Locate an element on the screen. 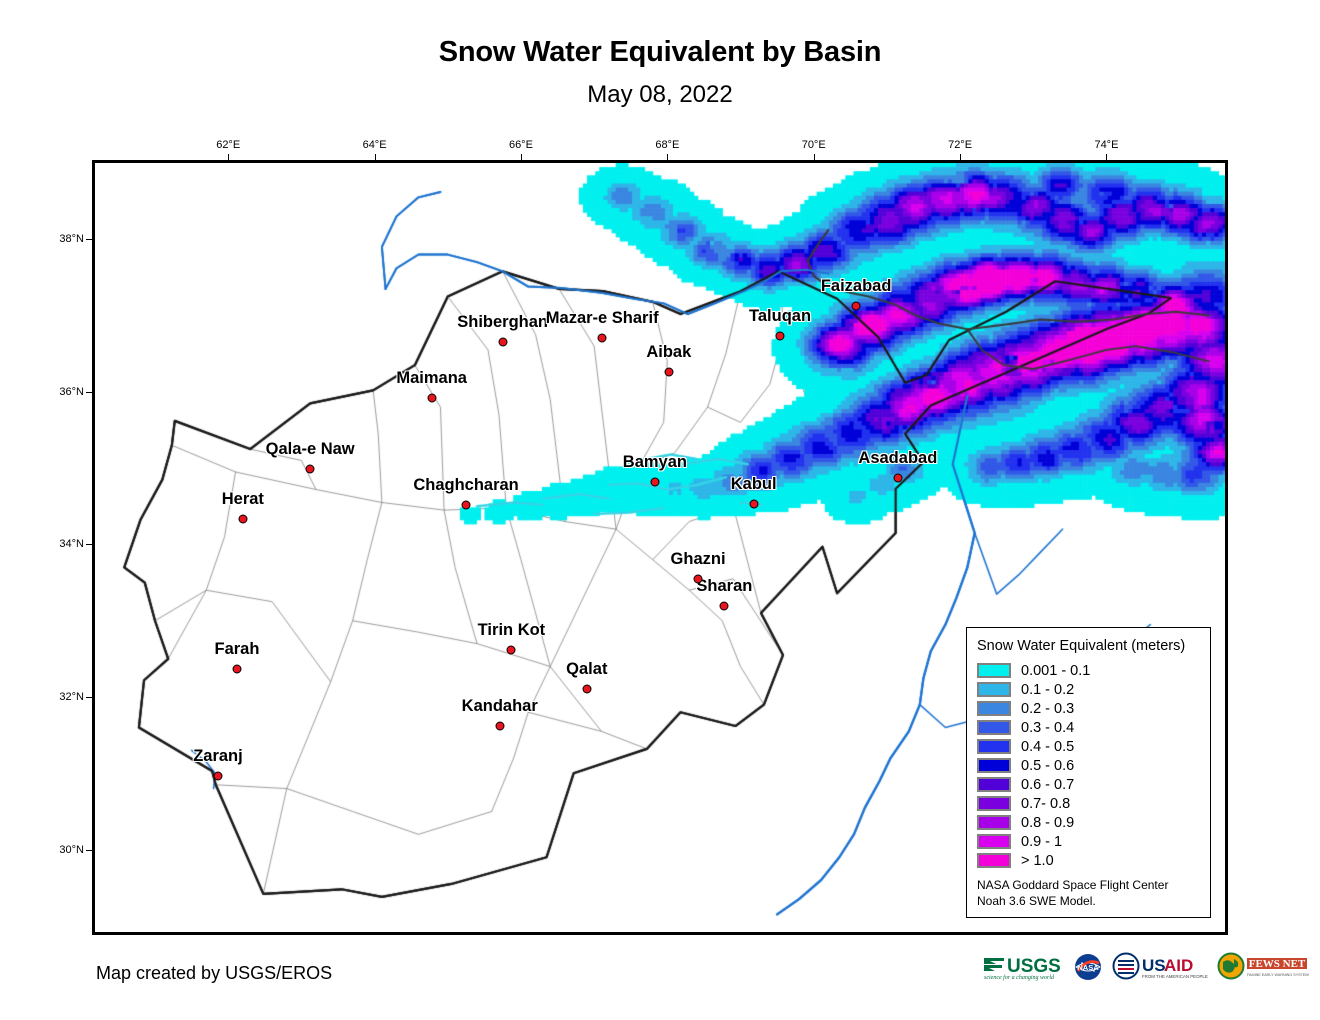 The width and height of the screenshot is (1320, 1020). legend-entry: > 1.0 is located at coordinates (1088, 860).